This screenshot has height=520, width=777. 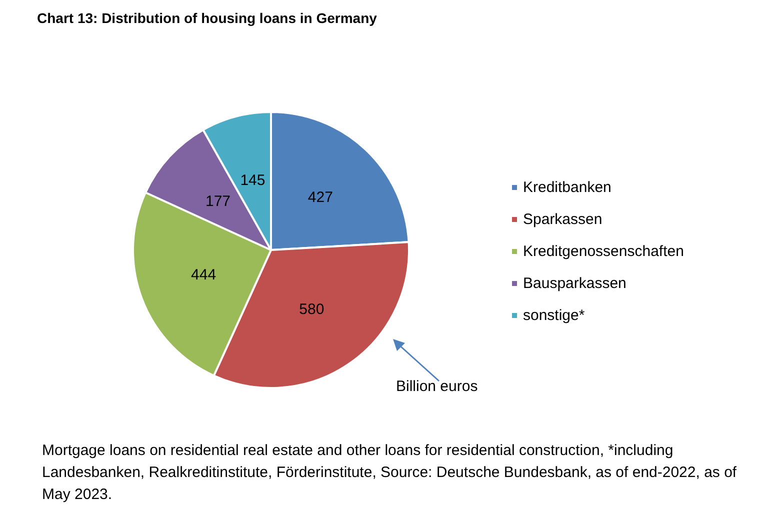 What do you see at coordinates (562, 219) in the screenshot?
I see `legend-label: Sparkassen` at bounding box center [562, 219].